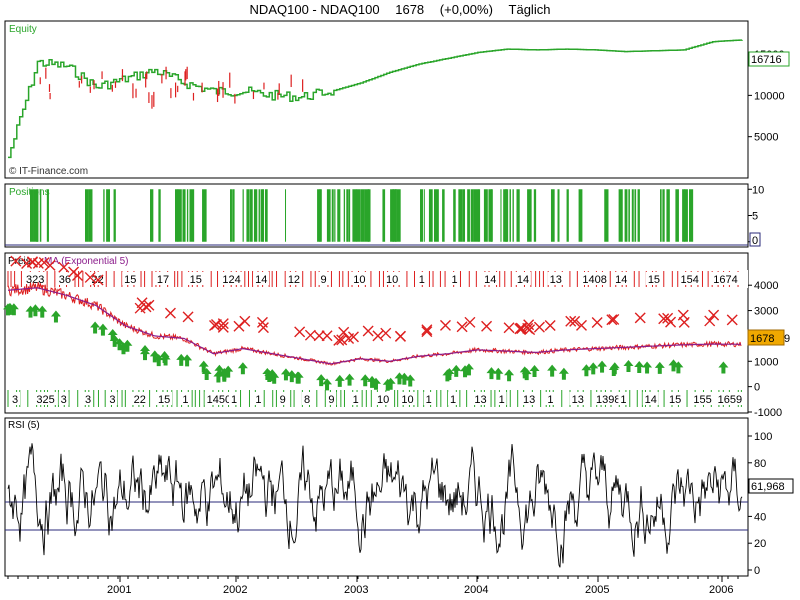 The width and height of the screenshot is (800, 600). What do you see at coordinates (755, 217) in the screenshot?
I see `positions-tick-label: 5` at bounding box center [755, 217].